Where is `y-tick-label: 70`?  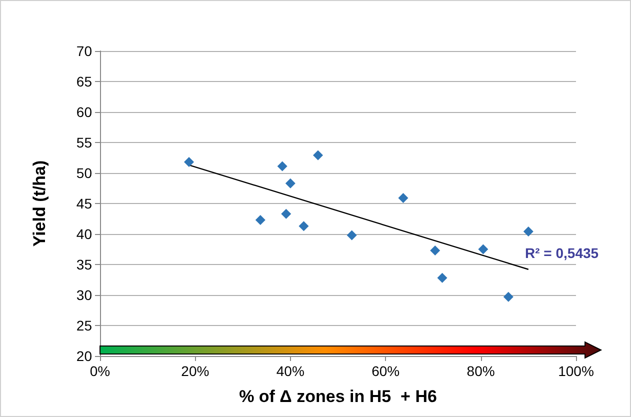
y-tick-label: 70 is located at coordinates (84, 51).